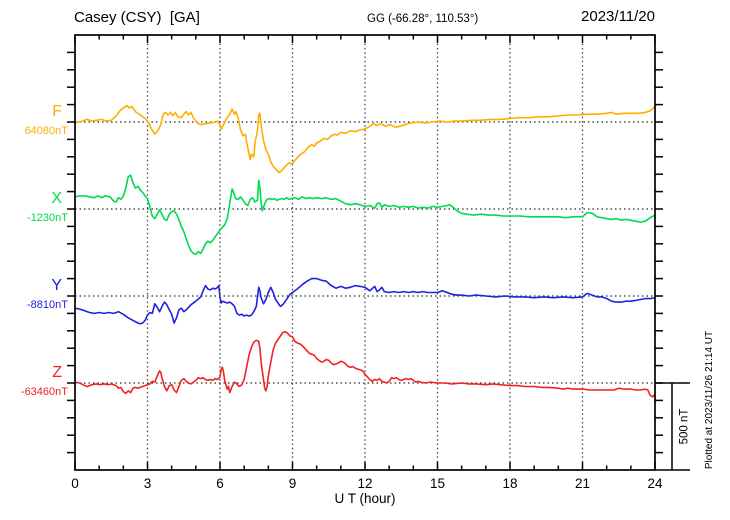 This screenshot has width=730, height=520. What do you see at coordinates (365, 483) in the screenshot?
I see `x-tick-label: 12` at bounding box center [365, 483].